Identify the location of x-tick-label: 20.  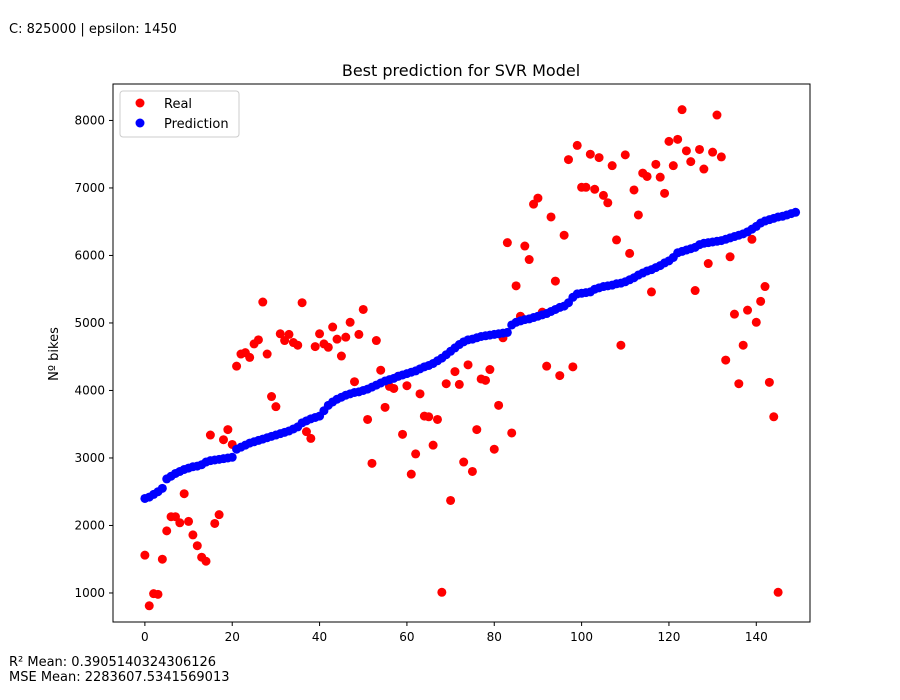
(232, 637).